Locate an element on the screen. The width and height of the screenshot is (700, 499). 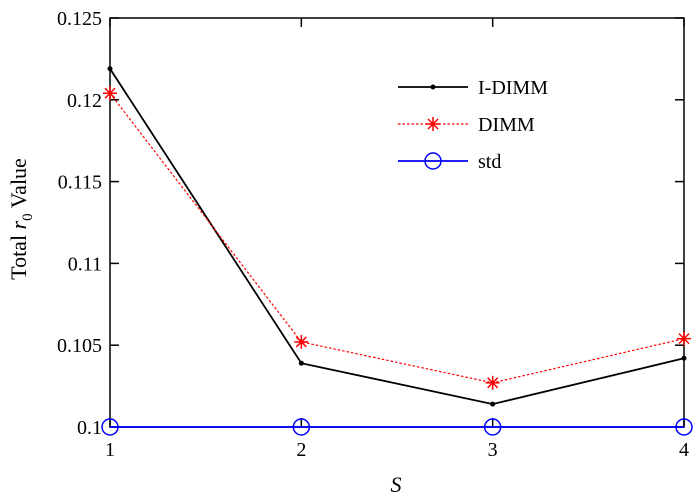
x-tick-label: 4 is located at coordinates (684, 450).